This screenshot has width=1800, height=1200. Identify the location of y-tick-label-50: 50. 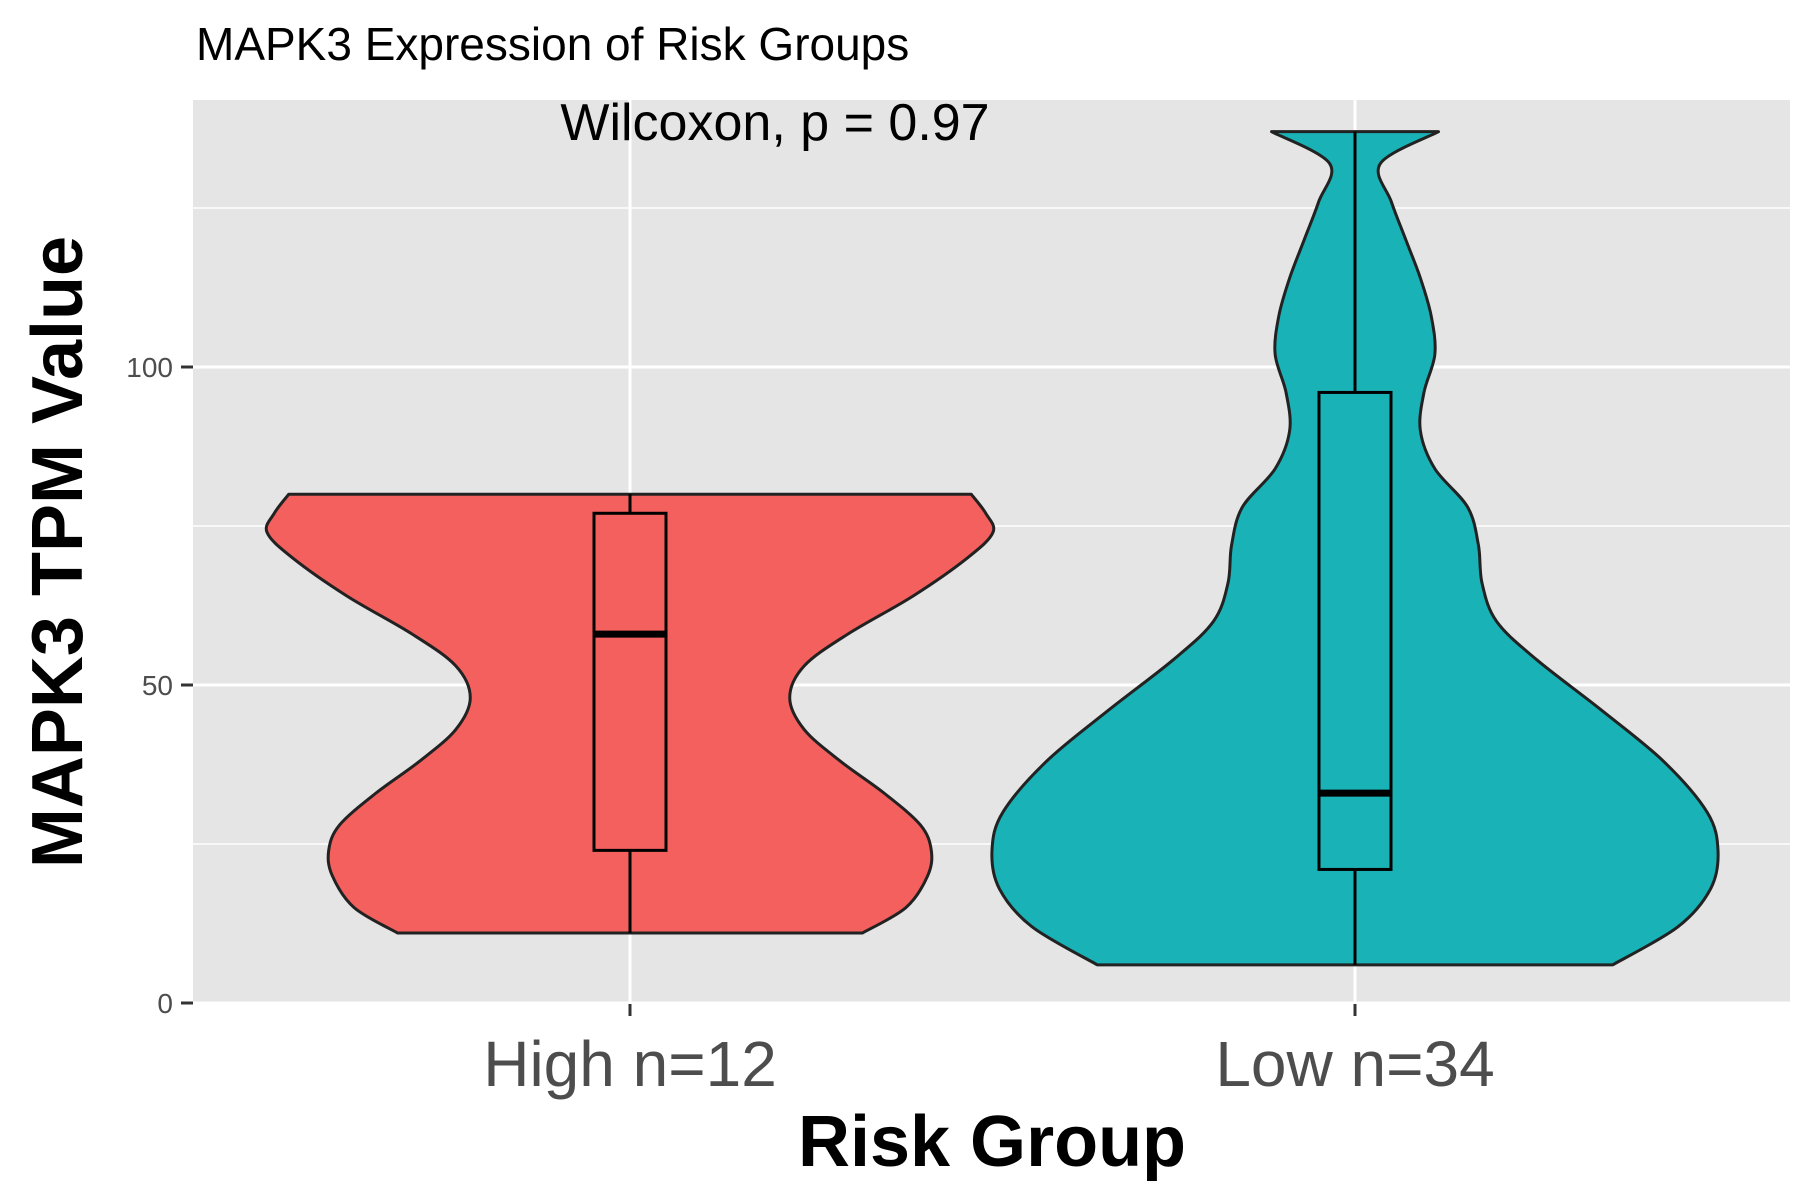
(157, 685).